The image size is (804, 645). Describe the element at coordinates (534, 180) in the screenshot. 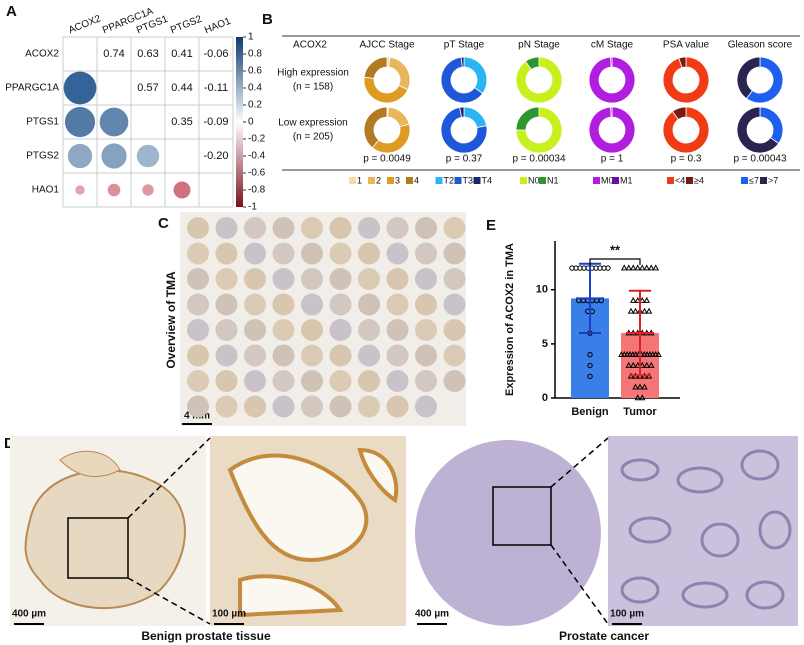

I see `legend-label: N0` at that location.